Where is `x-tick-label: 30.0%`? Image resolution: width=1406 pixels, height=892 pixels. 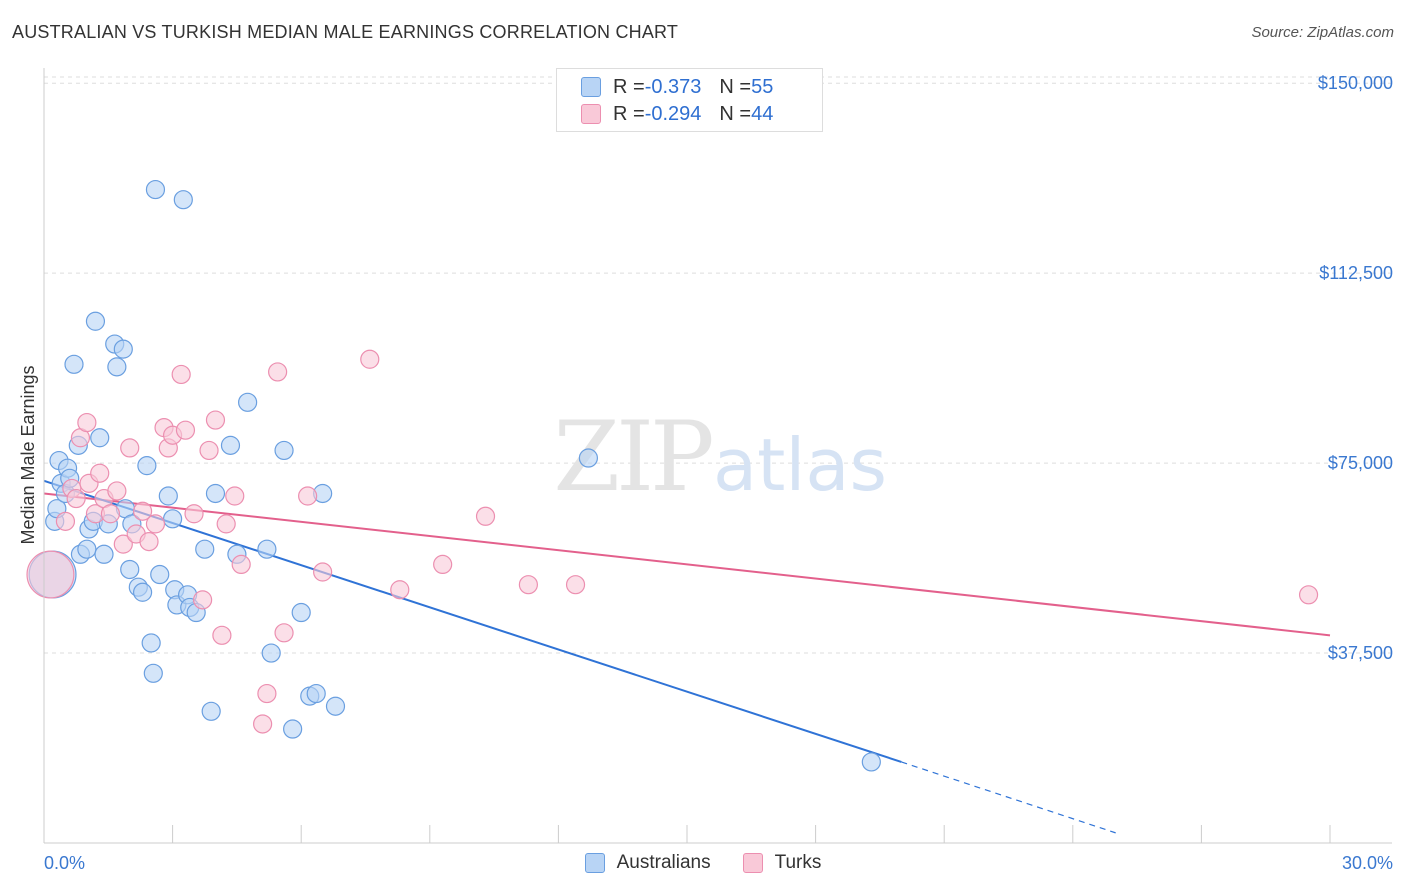 x-tick-label: 30.0% is located at coordinates (1367, 863).